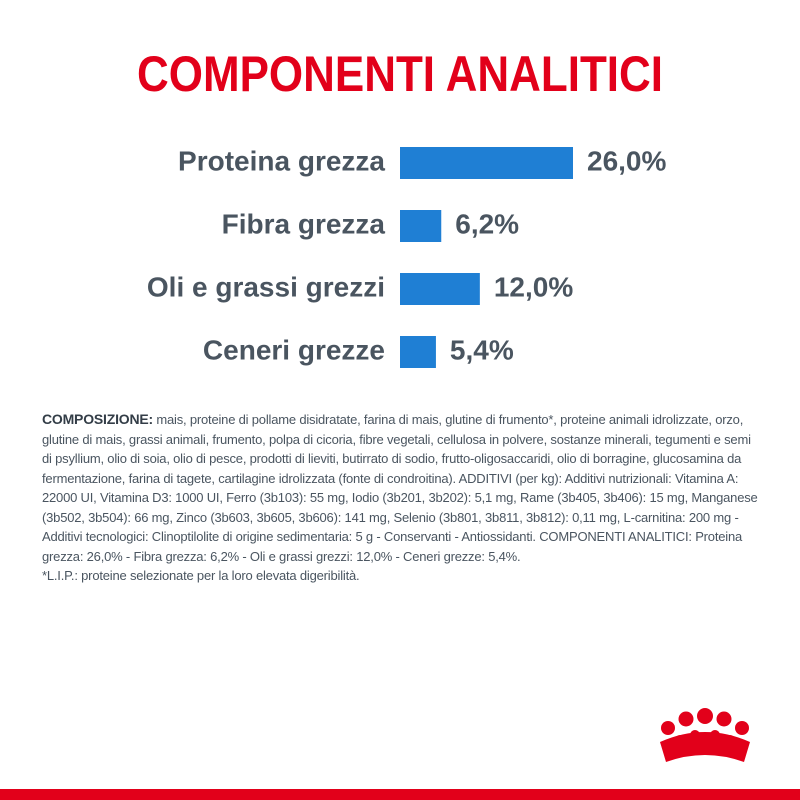  What do you see at coordinates (487, 223) in the screenshot?
I see `value-label: 6,2%` at bounding box center [487, 223].